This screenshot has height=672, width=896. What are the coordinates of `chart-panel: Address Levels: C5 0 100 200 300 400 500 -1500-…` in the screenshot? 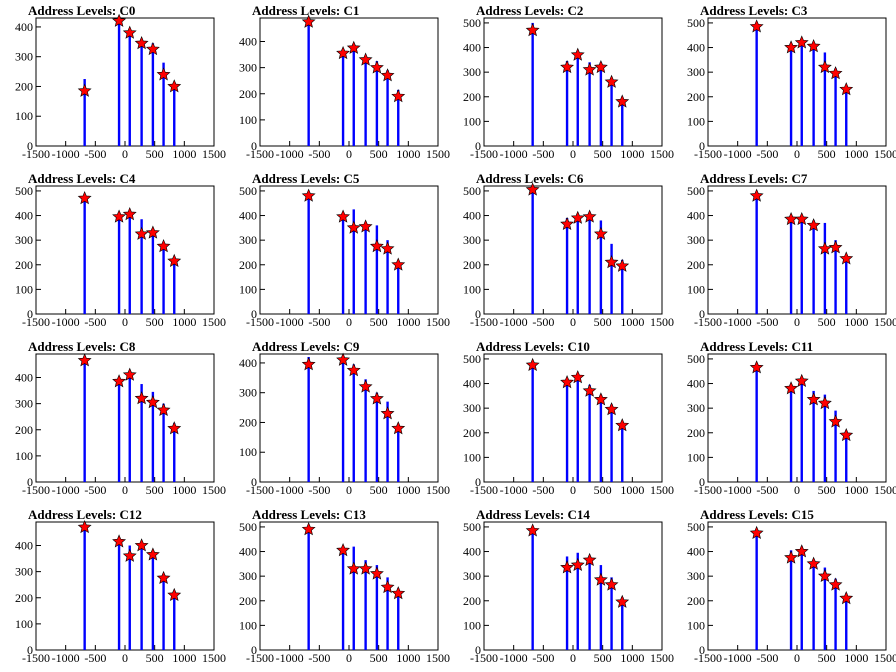 It's located at (337, 252).